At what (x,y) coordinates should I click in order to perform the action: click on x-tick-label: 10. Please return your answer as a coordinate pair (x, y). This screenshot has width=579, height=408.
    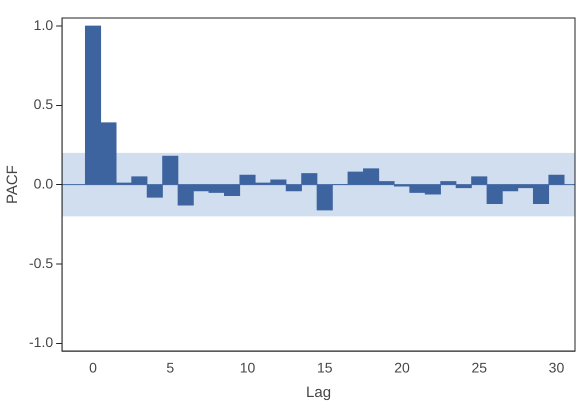
    Looking at the image, I should click on (248, 367).